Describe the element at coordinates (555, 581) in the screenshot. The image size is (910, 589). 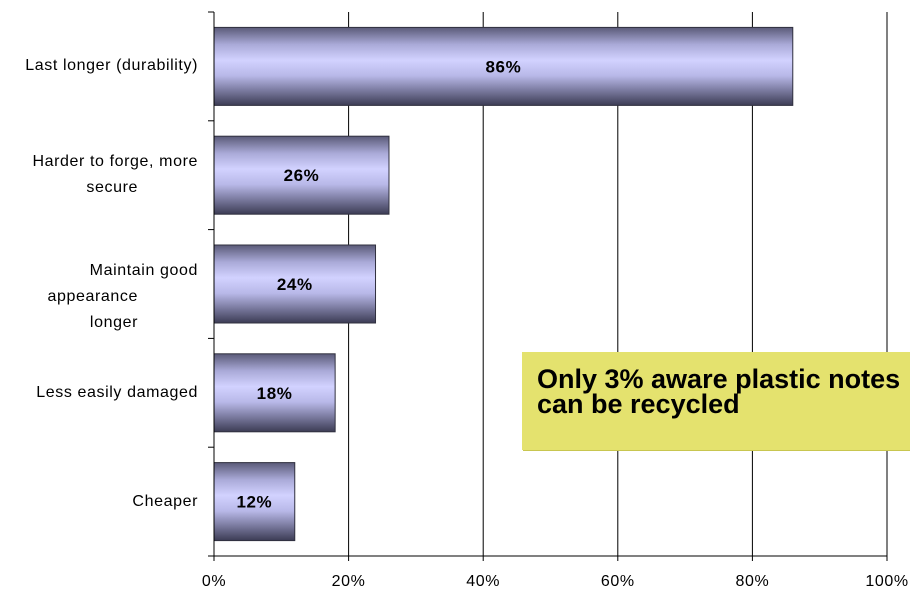
I see `x-tick-labels: 0% 20% 40% 60% 80% 100%` at that location.